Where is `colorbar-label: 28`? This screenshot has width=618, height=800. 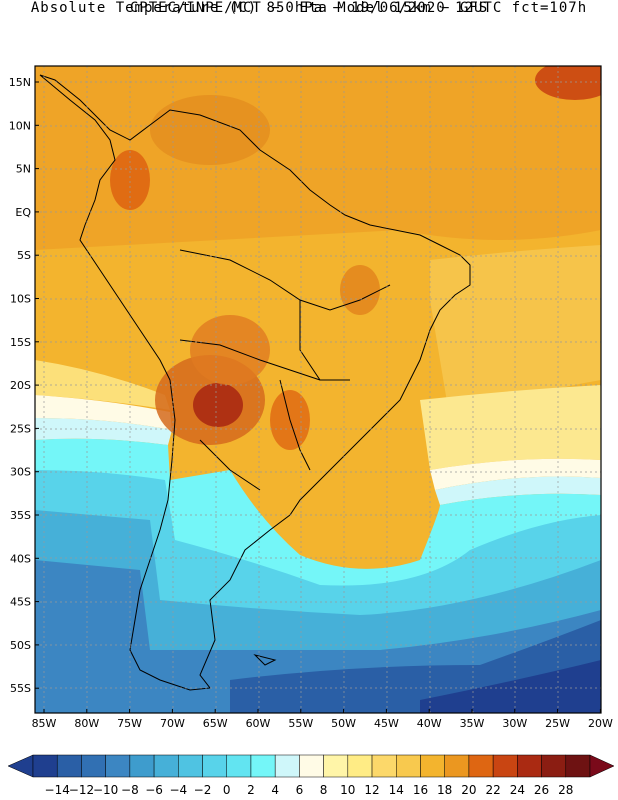
colorbar-label: 28 is located at coordinates (565, 790).